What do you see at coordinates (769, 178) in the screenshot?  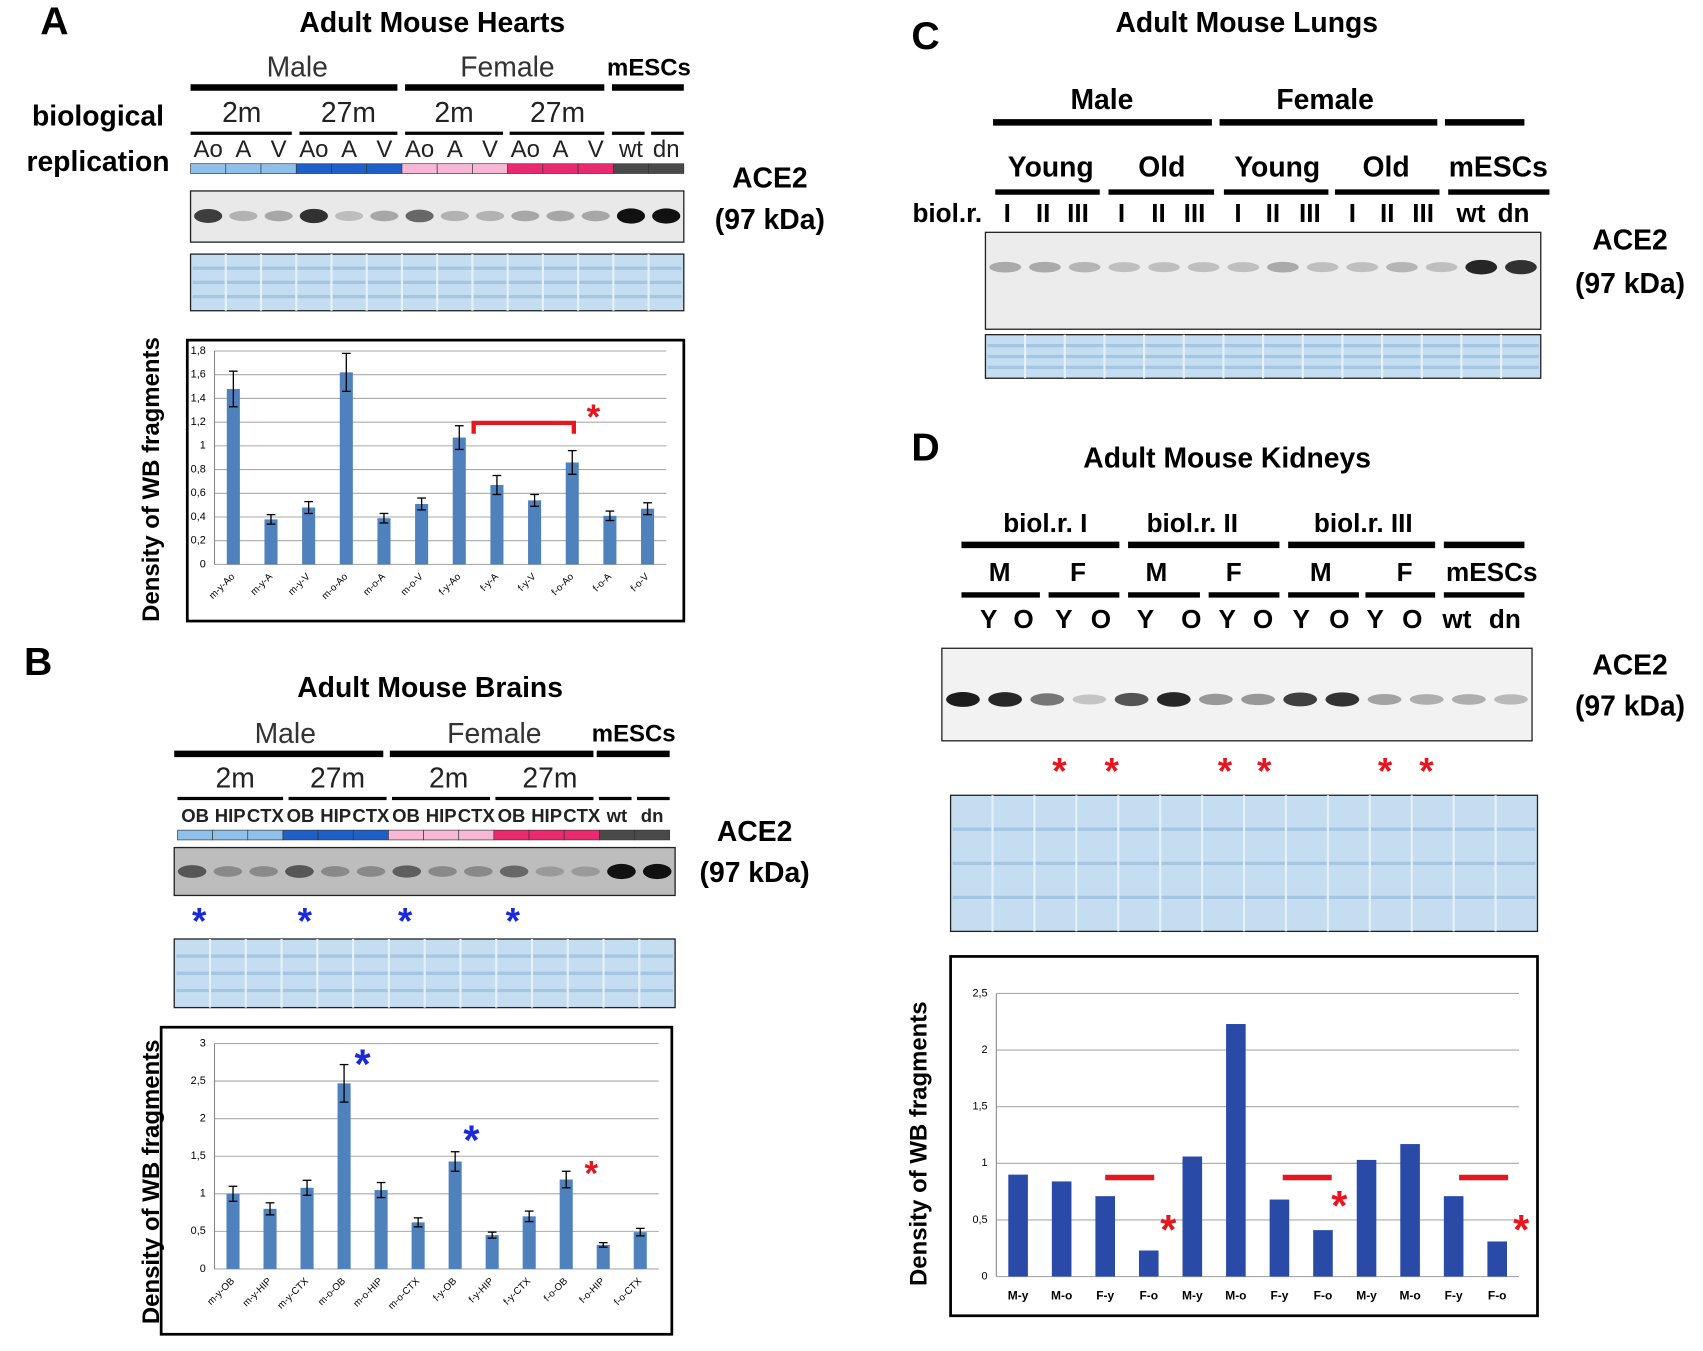 I see `protein-label: ACE2` at bounding box center [769, 178].